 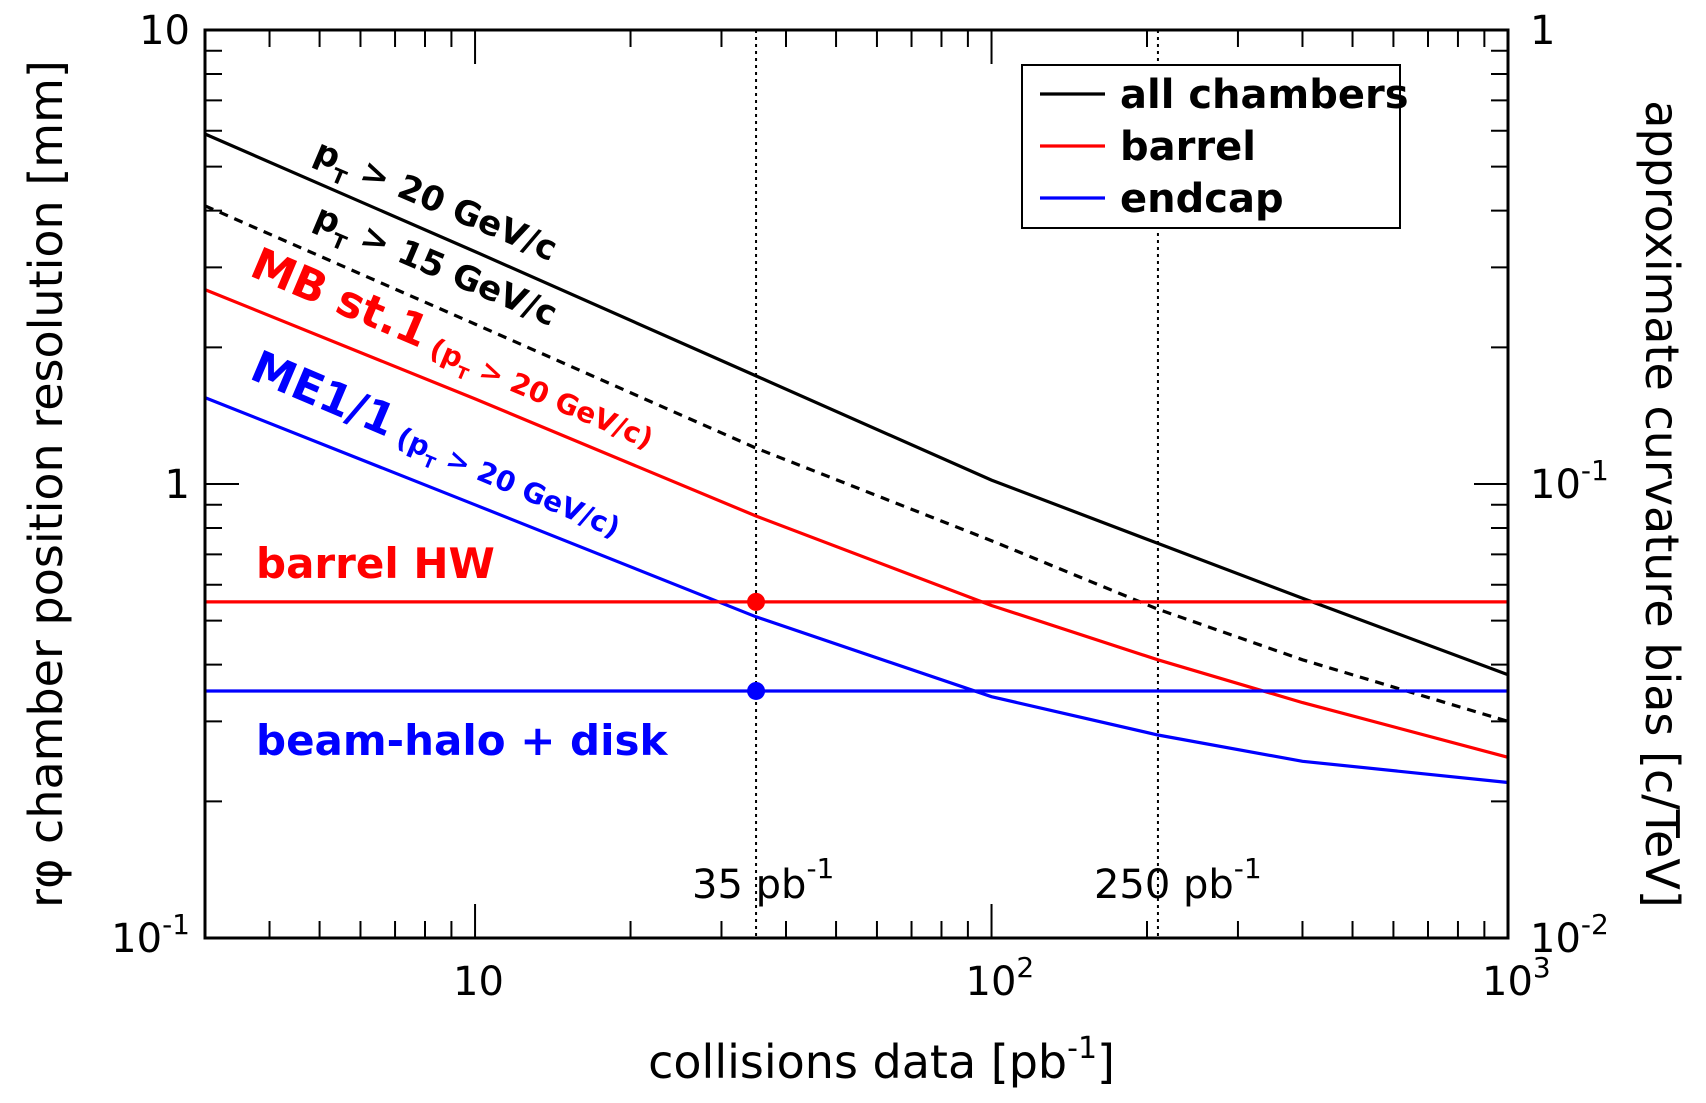 What do you see at coordinates (150, 935) in the screenshot?
I see `y-tick-label-2: 10⁻¹` at bounding box center [150, 935].